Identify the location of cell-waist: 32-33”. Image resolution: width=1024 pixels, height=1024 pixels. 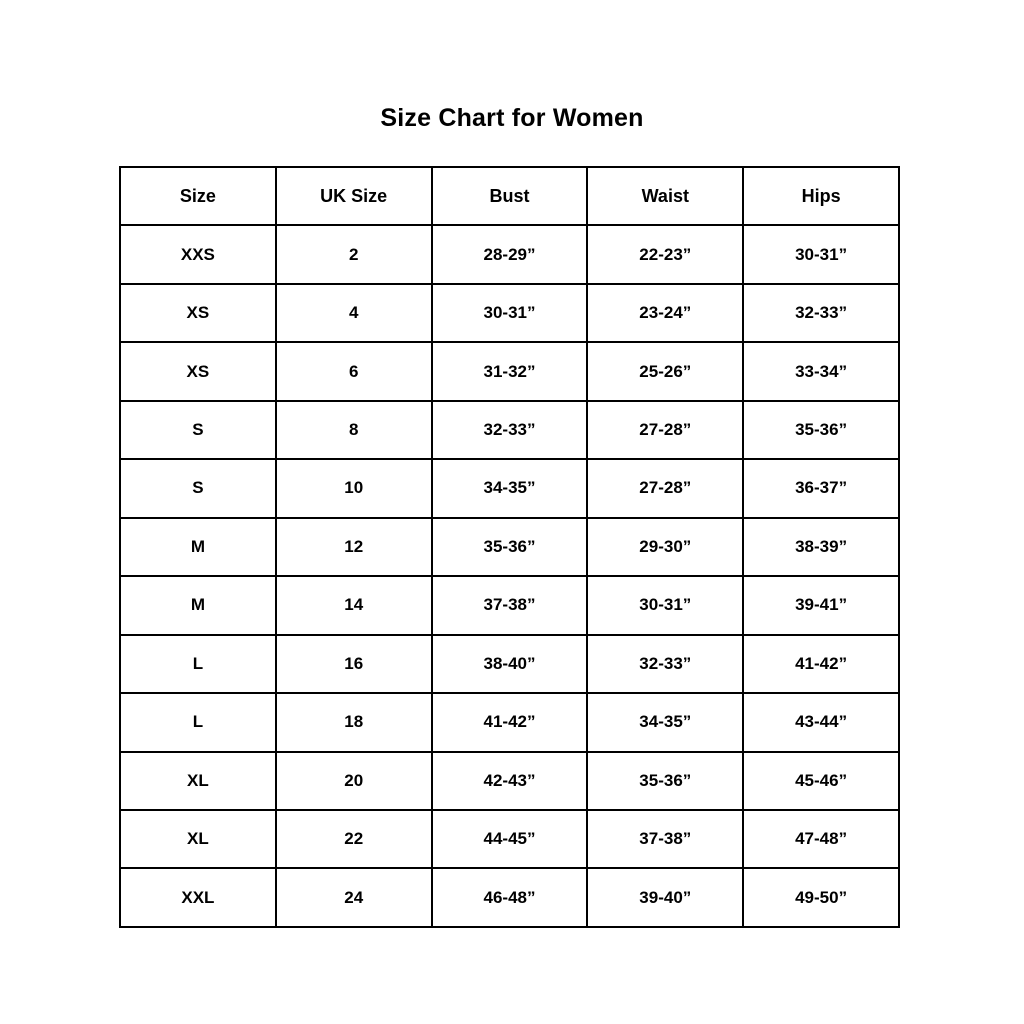
(665, 664).